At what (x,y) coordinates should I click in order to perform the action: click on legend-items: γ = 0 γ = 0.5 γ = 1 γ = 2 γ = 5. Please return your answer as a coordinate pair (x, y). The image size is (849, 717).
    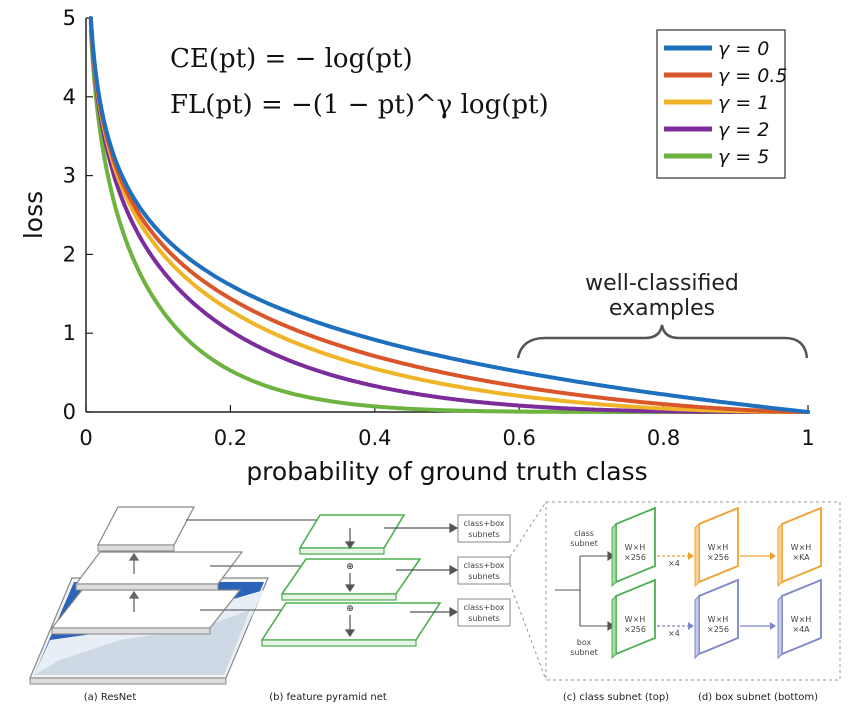
    Looking at the image, I should click on (725, 103).